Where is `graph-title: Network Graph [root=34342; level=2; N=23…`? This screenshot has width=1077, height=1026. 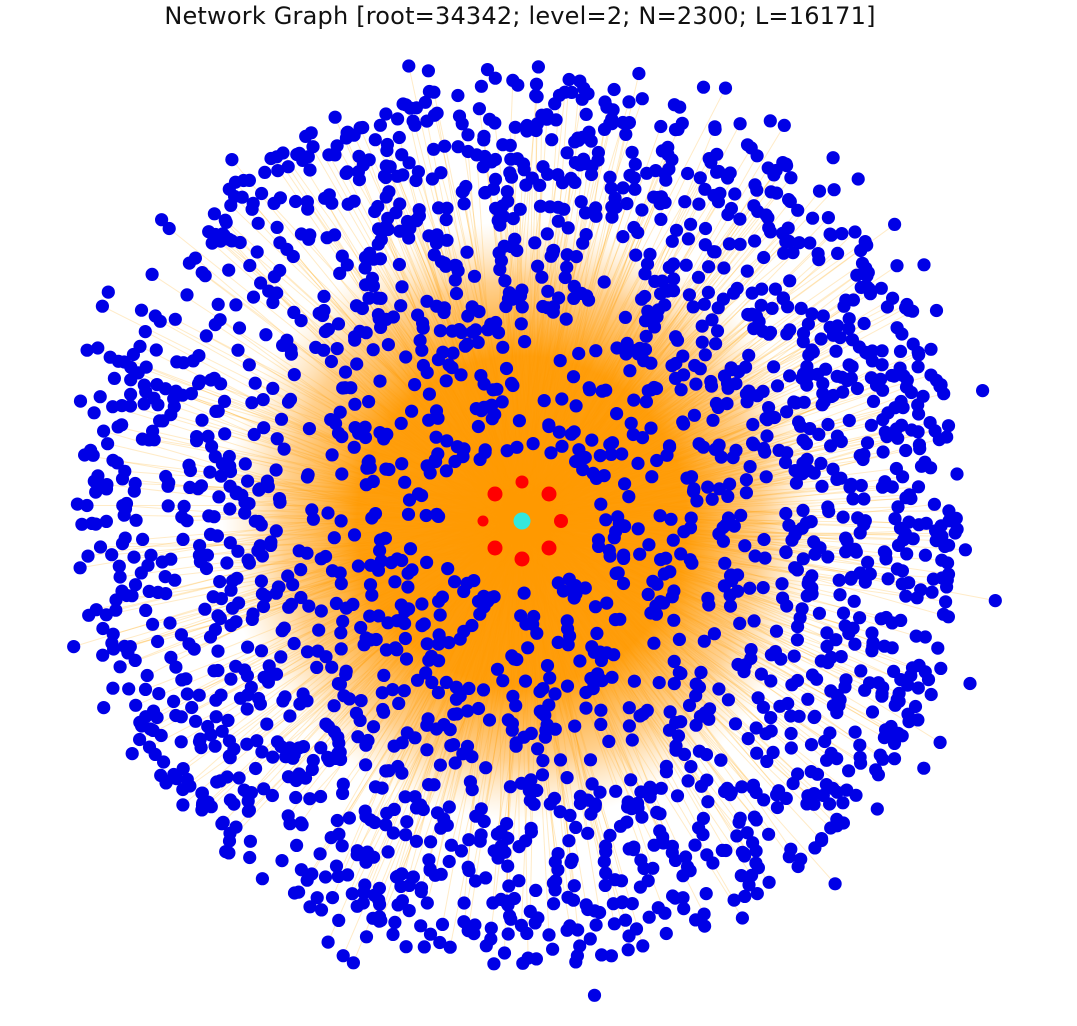
graph-title: Network Graph [root=34342; level=2; N=23… is located at coordinates (520, 16).